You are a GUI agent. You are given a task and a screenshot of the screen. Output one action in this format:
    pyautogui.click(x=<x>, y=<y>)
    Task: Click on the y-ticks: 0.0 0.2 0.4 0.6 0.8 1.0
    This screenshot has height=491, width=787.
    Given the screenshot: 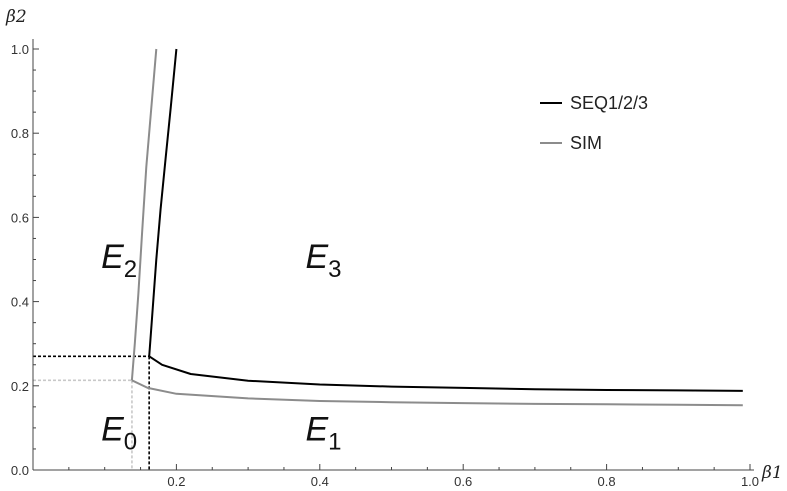 What is the action you would take?
    pyautogui.click(x=25, y=260)
    